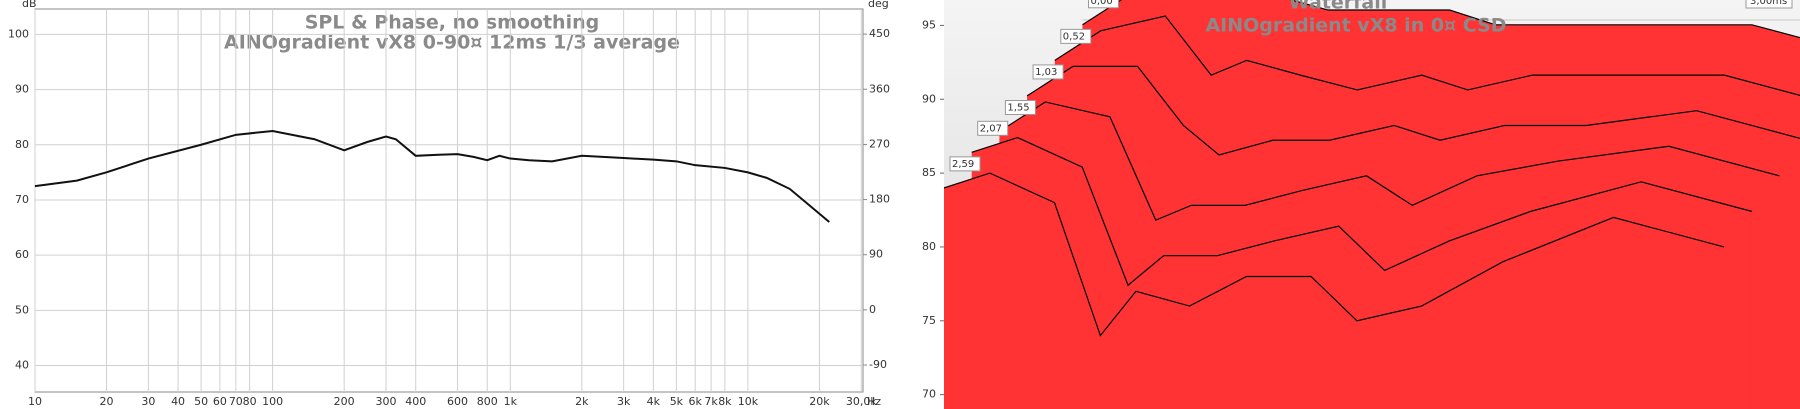  I want to click on y-tick-label: 85, so click(929, 172).